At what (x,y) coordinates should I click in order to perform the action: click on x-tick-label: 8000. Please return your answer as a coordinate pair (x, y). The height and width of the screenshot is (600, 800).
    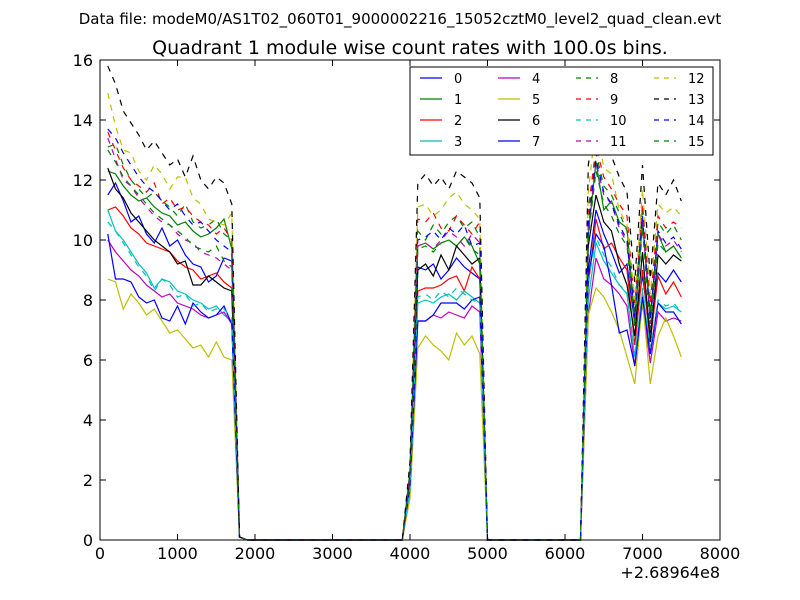
    Looking at the image, I should click on (720, 553).